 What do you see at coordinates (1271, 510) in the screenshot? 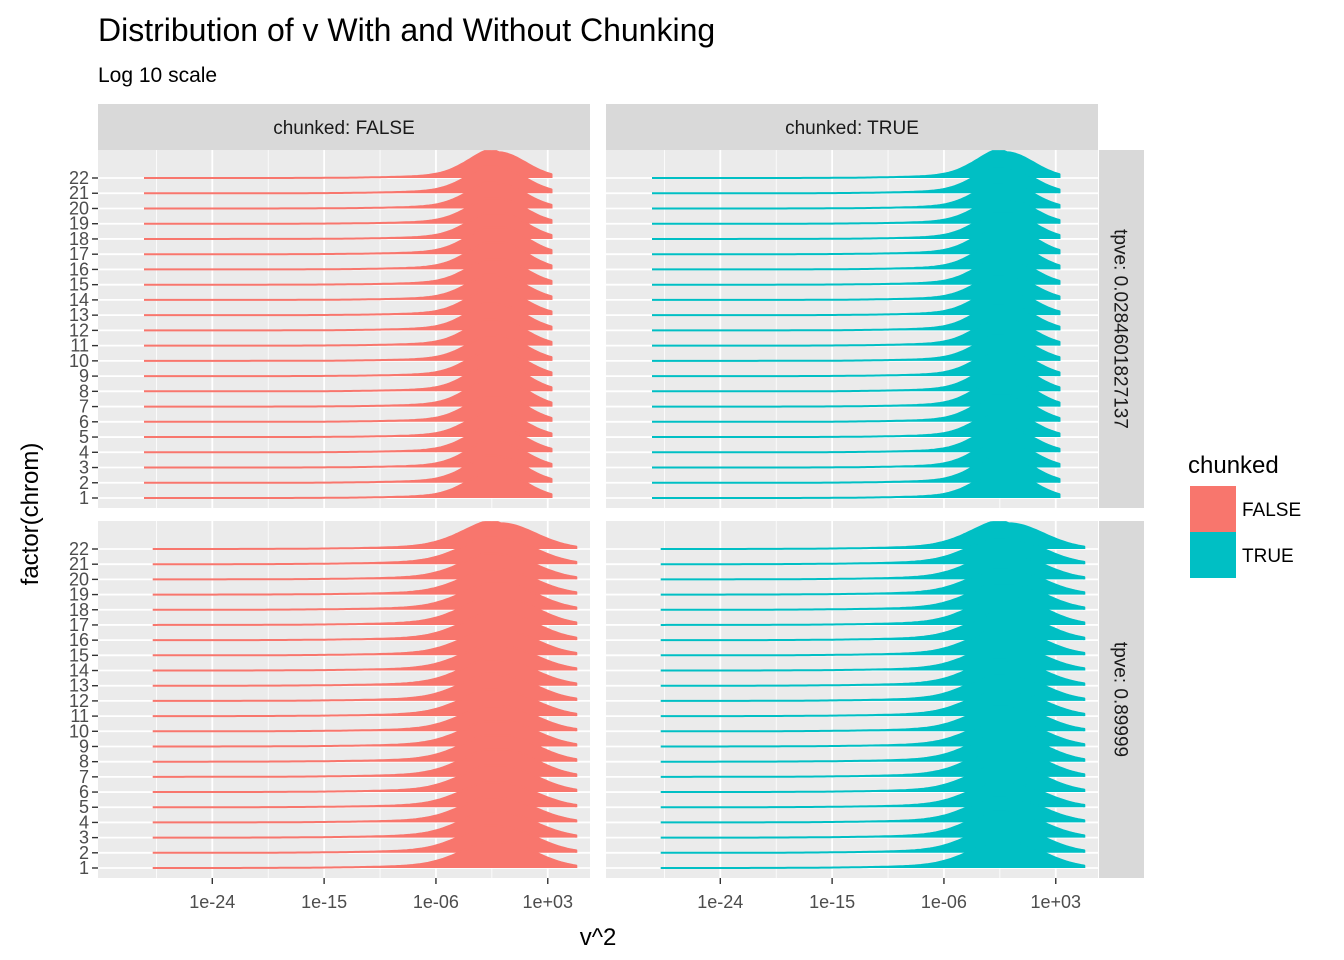
I see `legend-label: FALSE` at bounding box center [1271, 510].